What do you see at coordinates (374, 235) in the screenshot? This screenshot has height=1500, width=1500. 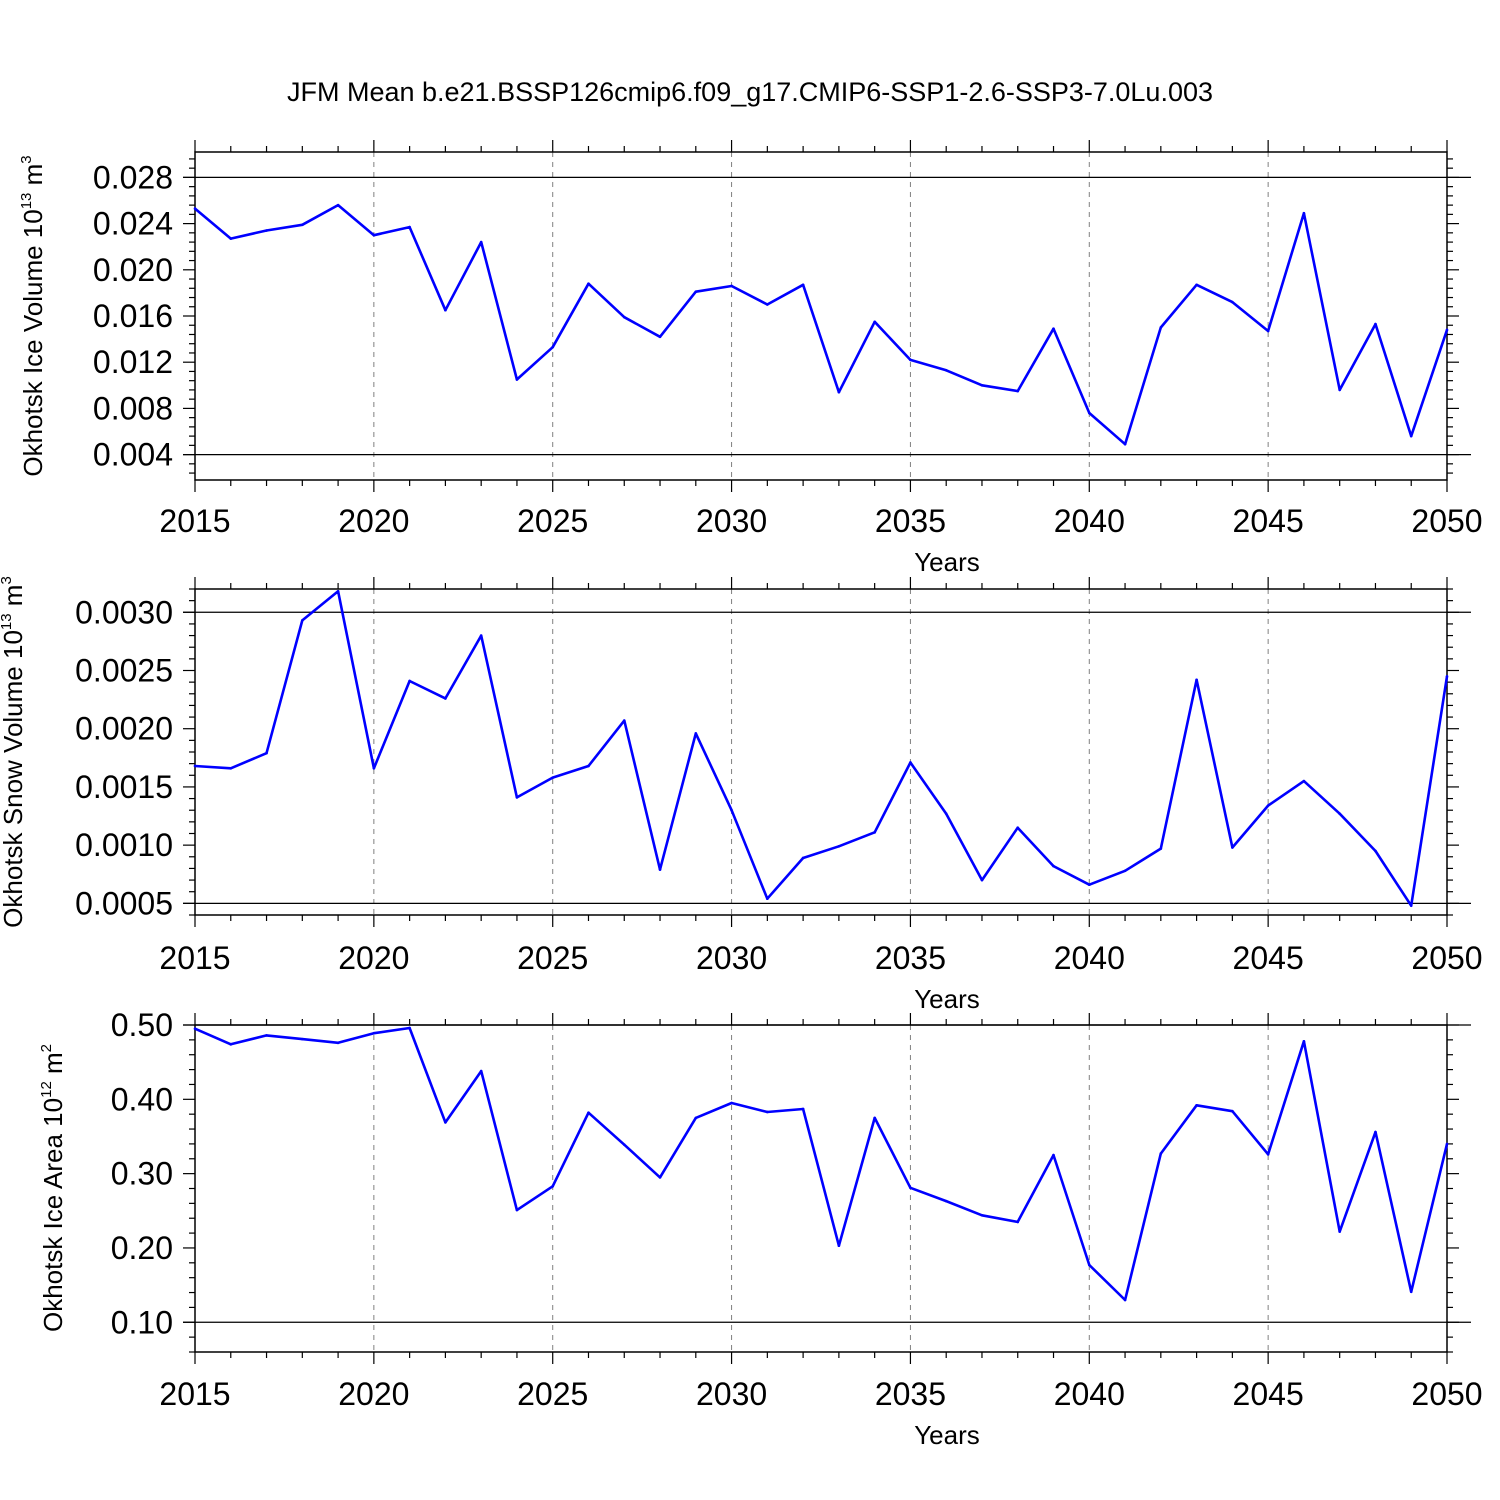 I see `data-point-2020` at bounding box center [374, 235].